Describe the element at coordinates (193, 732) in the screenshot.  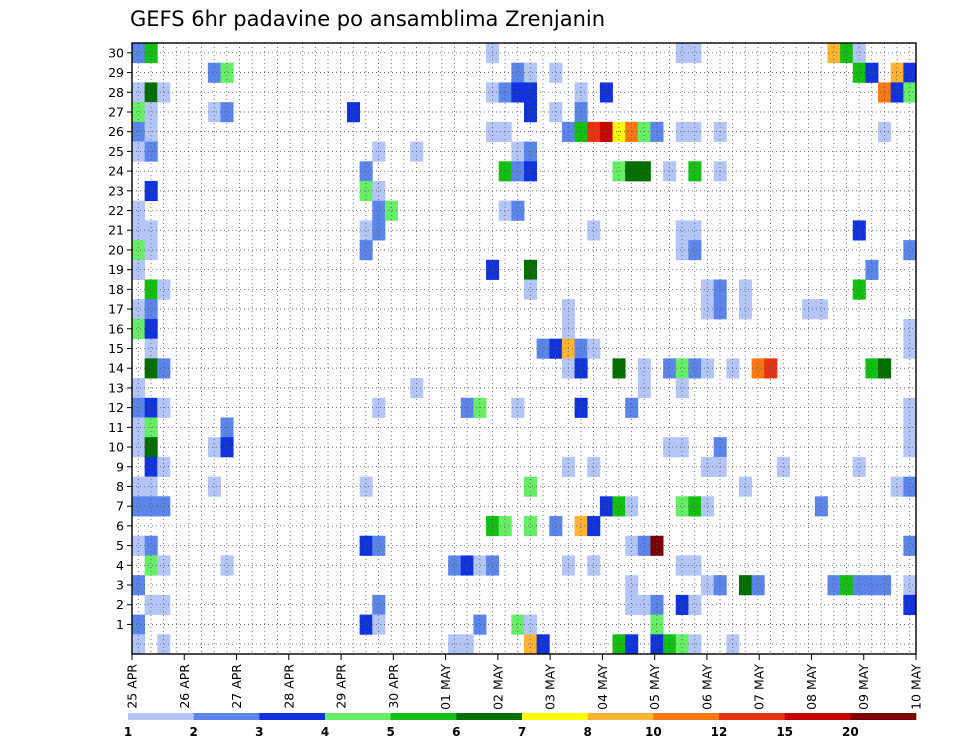
I see `colorbar-label: 2` at that location.